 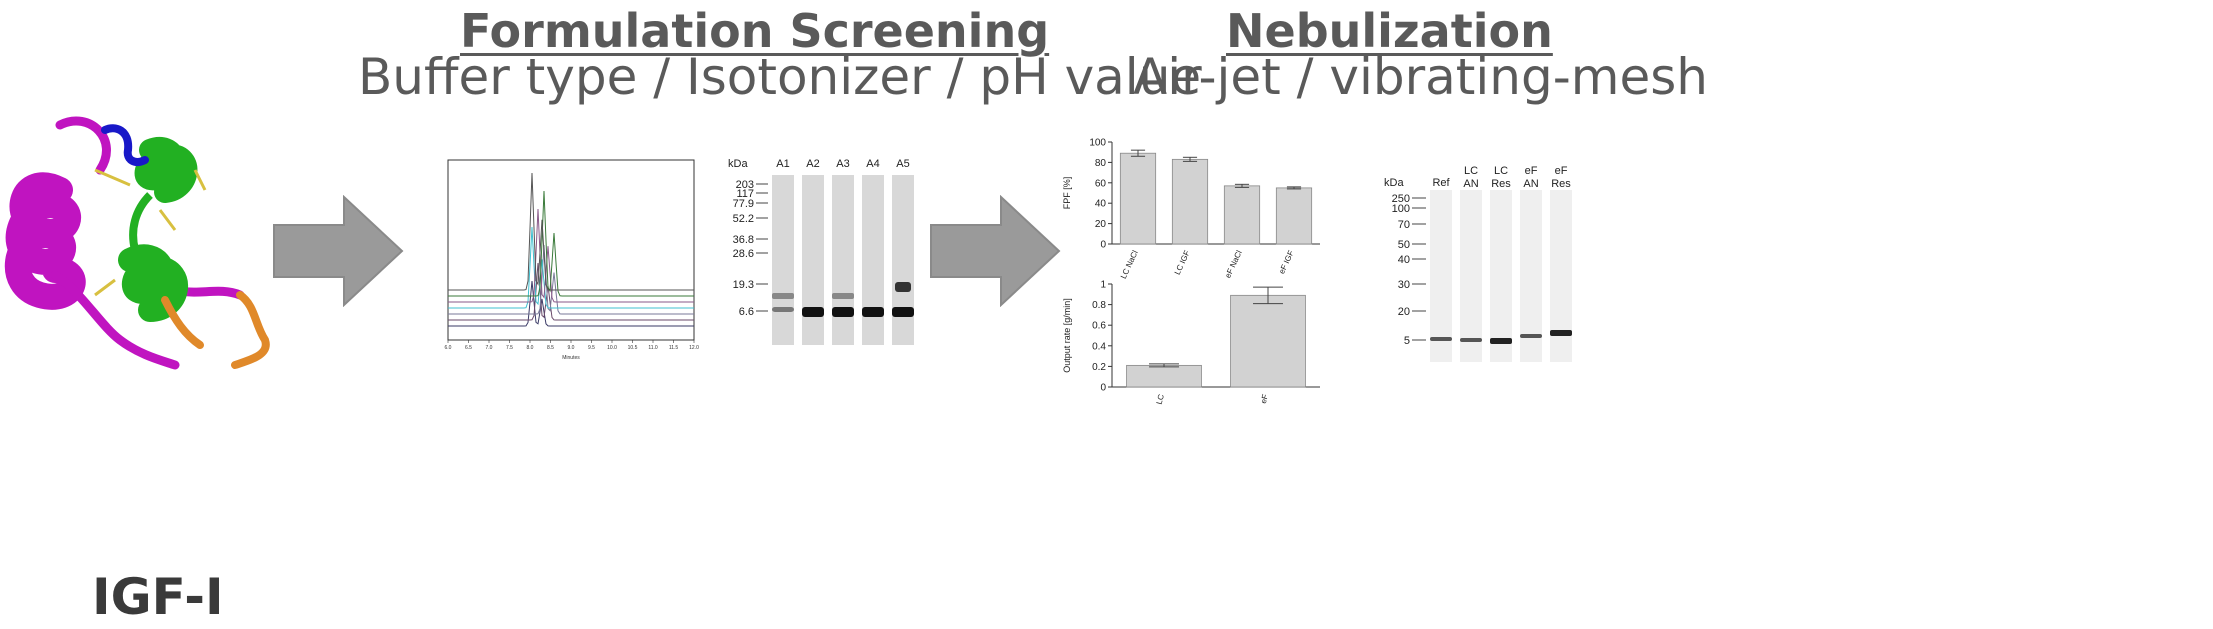 What do you see at coordinates (448, 348) in the screenshot?
I see `chromatogram-tick-label: 6.0` at bounding box center [448, 348].